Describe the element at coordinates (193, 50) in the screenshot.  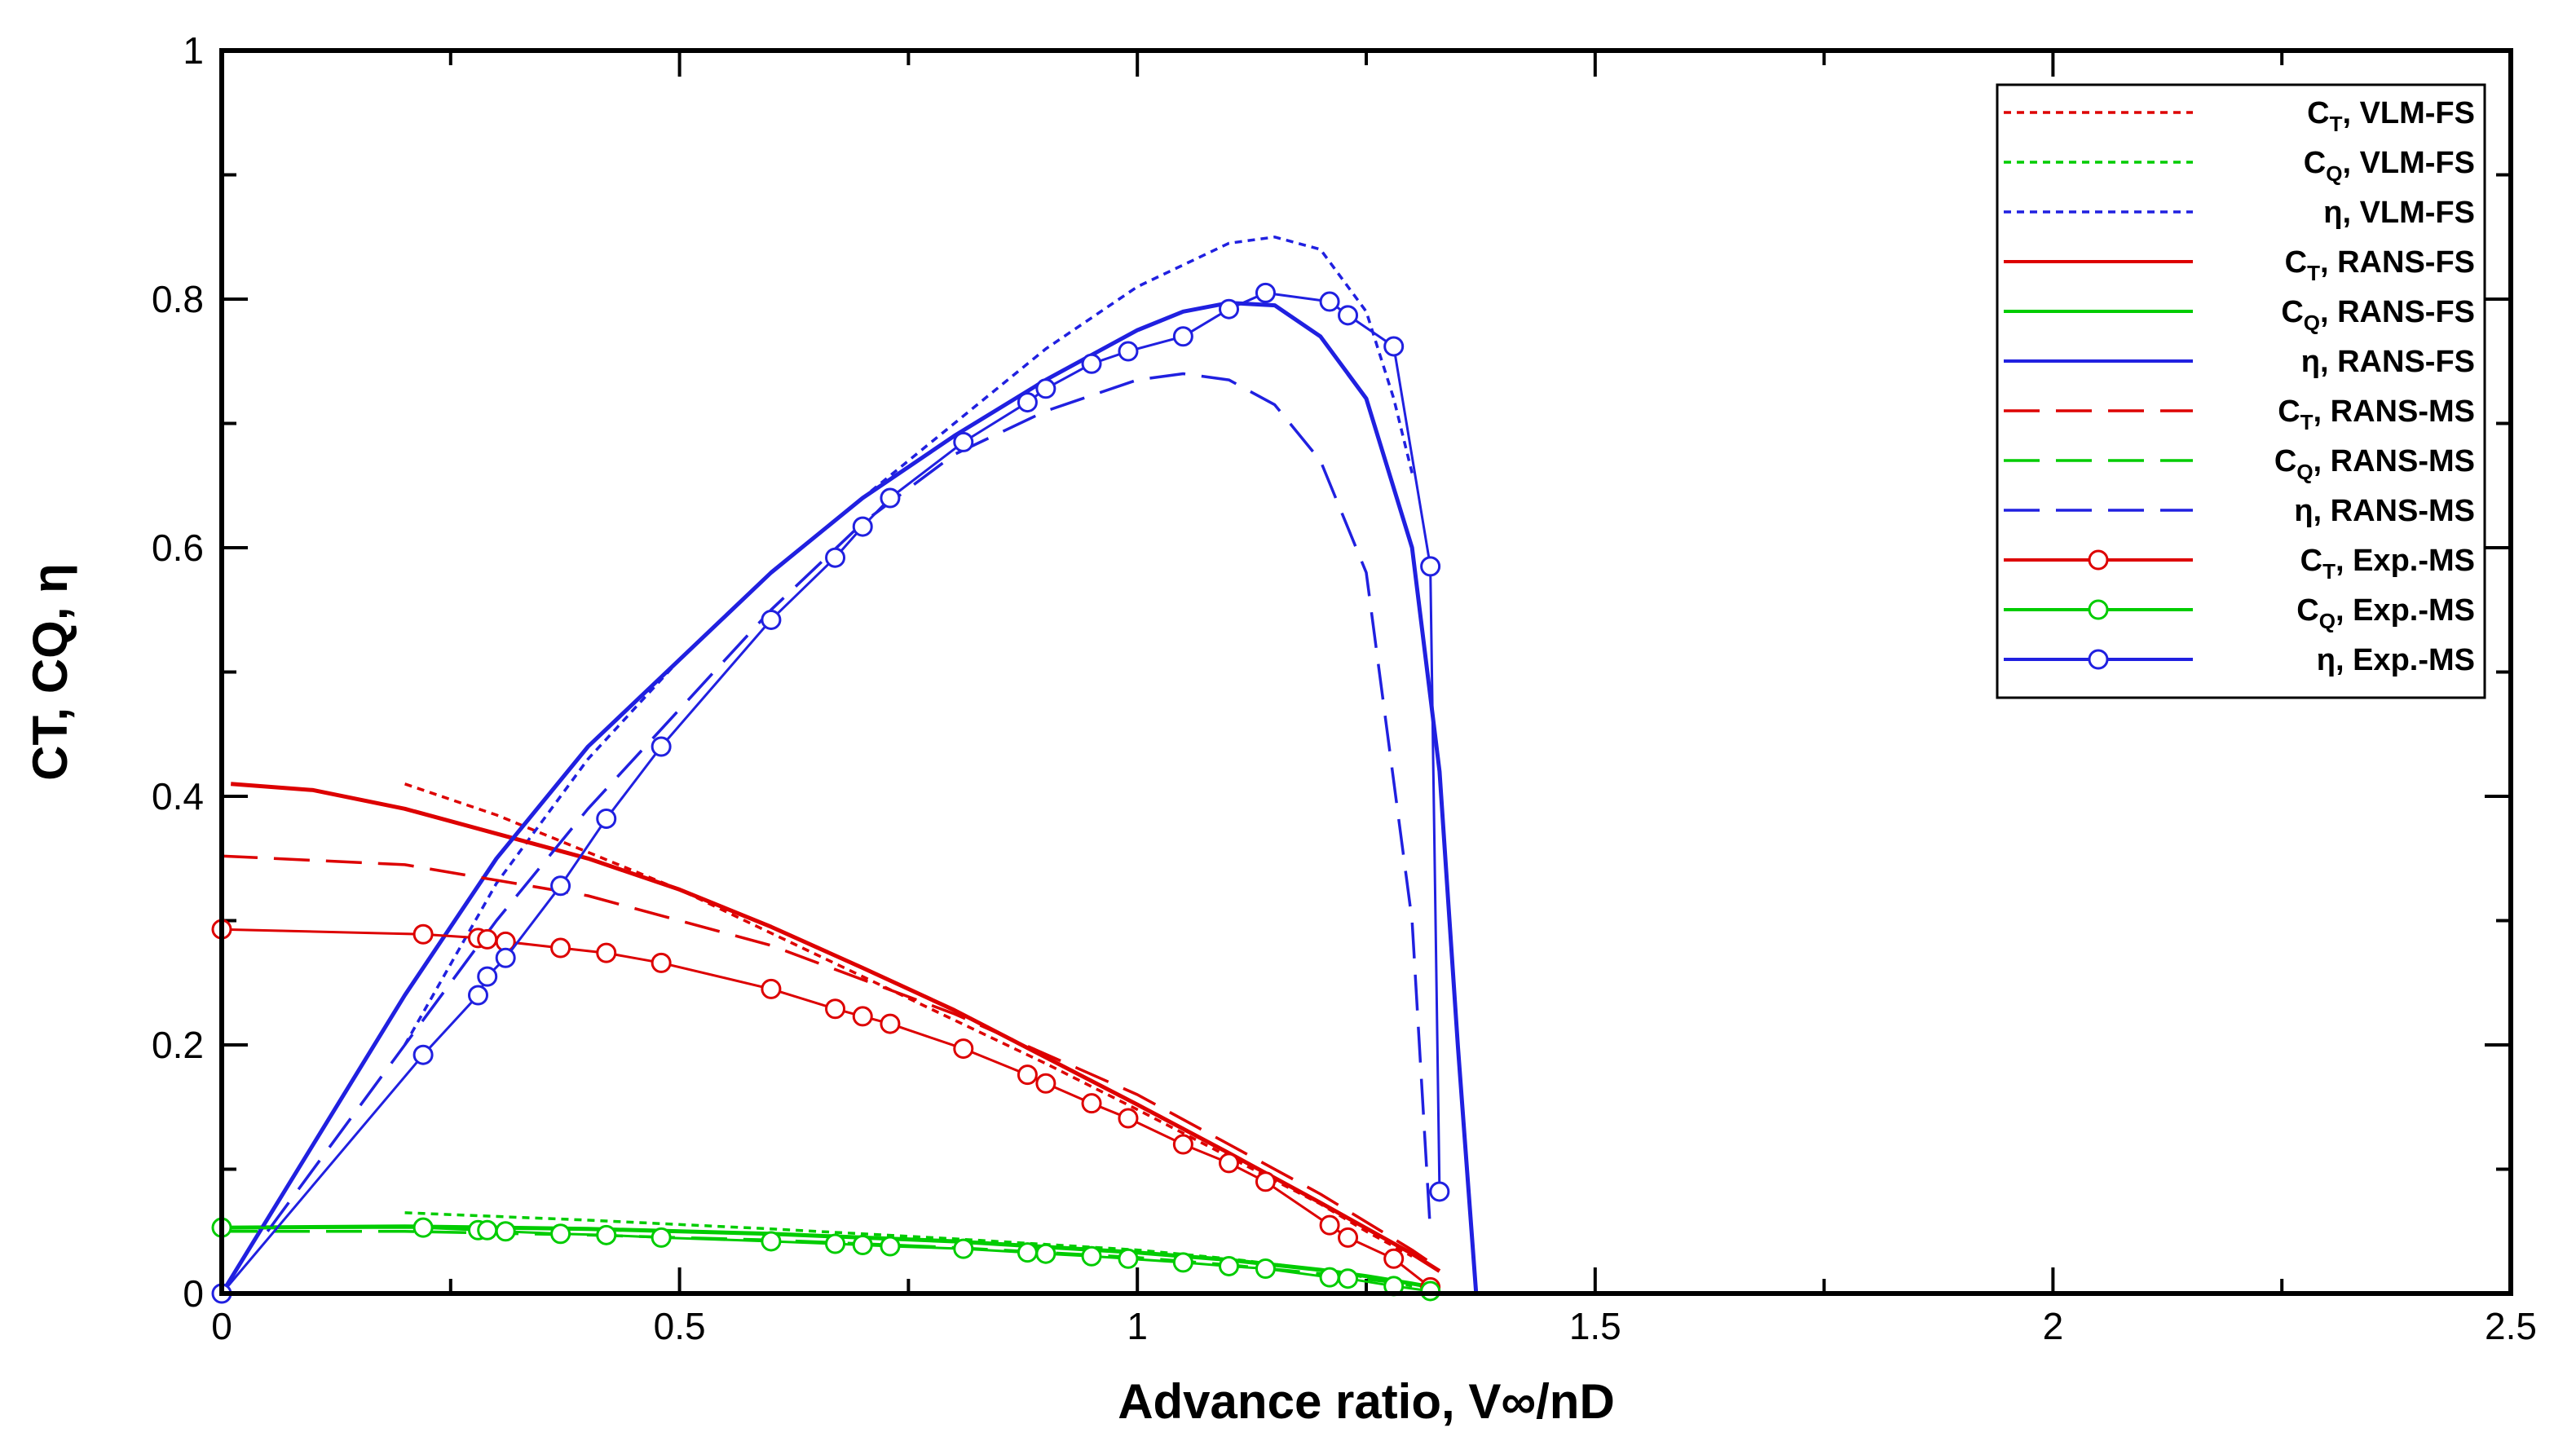
I see `y-tick-label: 1` at that location.